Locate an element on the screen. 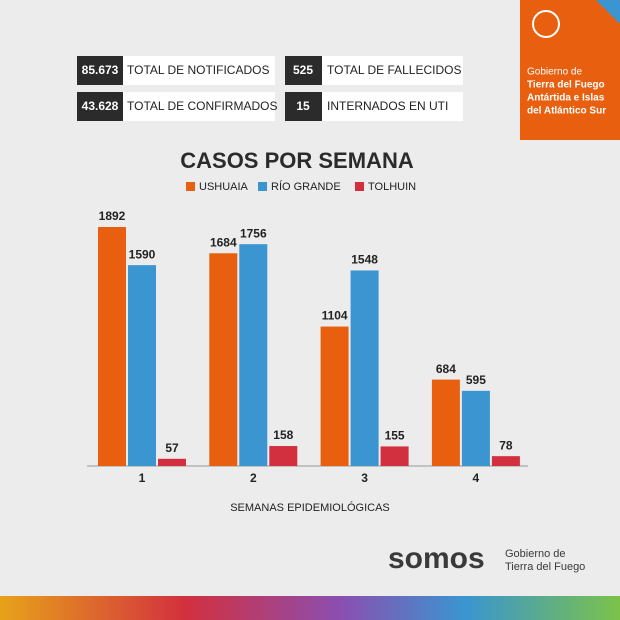 Image resolution: width=620 pixels, height=620 pixels. value-label: 158 is located at coordinates (283, 435).